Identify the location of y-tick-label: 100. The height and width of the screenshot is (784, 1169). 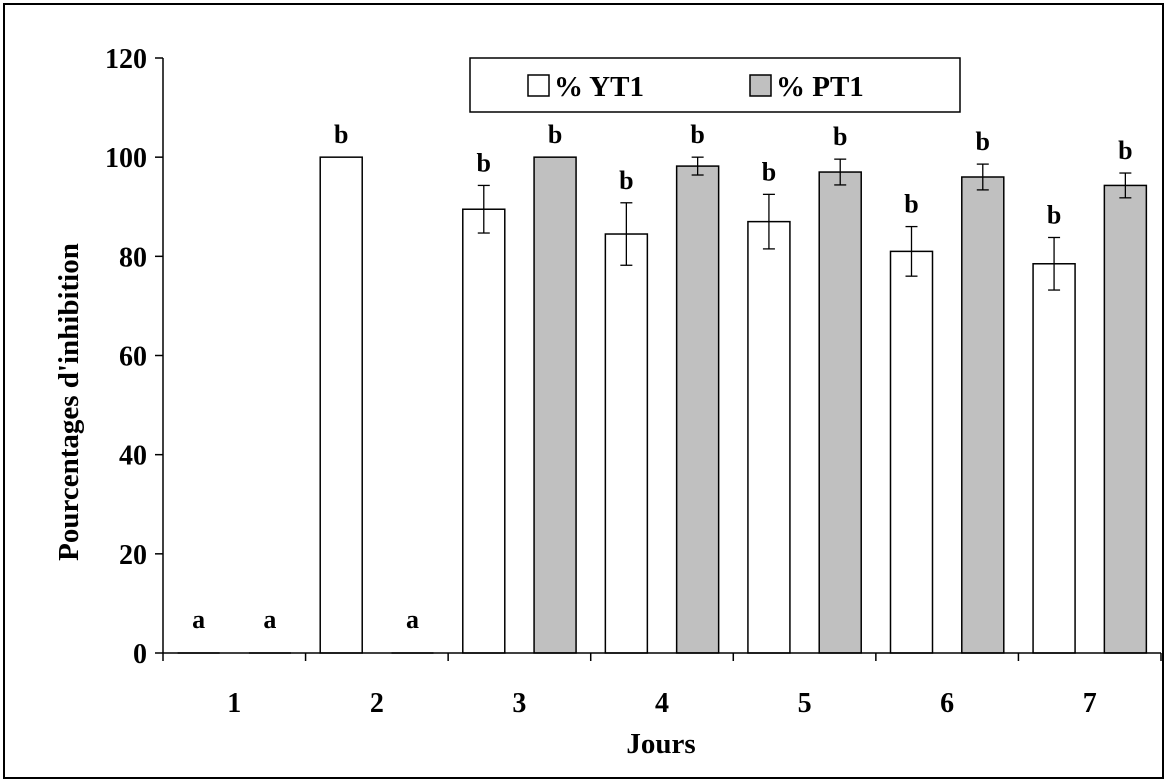
(126, 158).